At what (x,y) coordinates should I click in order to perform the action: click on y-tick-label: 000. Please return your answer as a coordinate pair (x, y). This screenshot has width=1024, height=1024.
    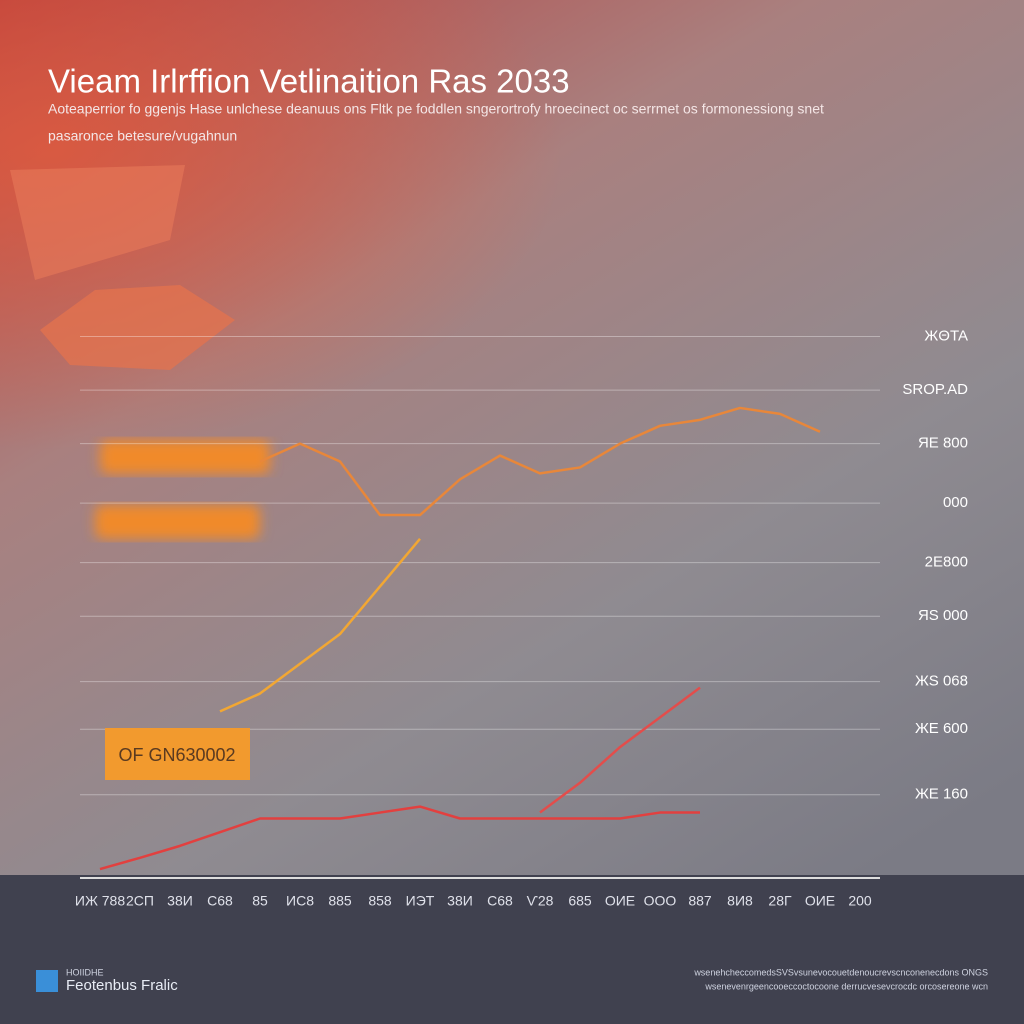
    Looking at the image, I should click on (955, 502).